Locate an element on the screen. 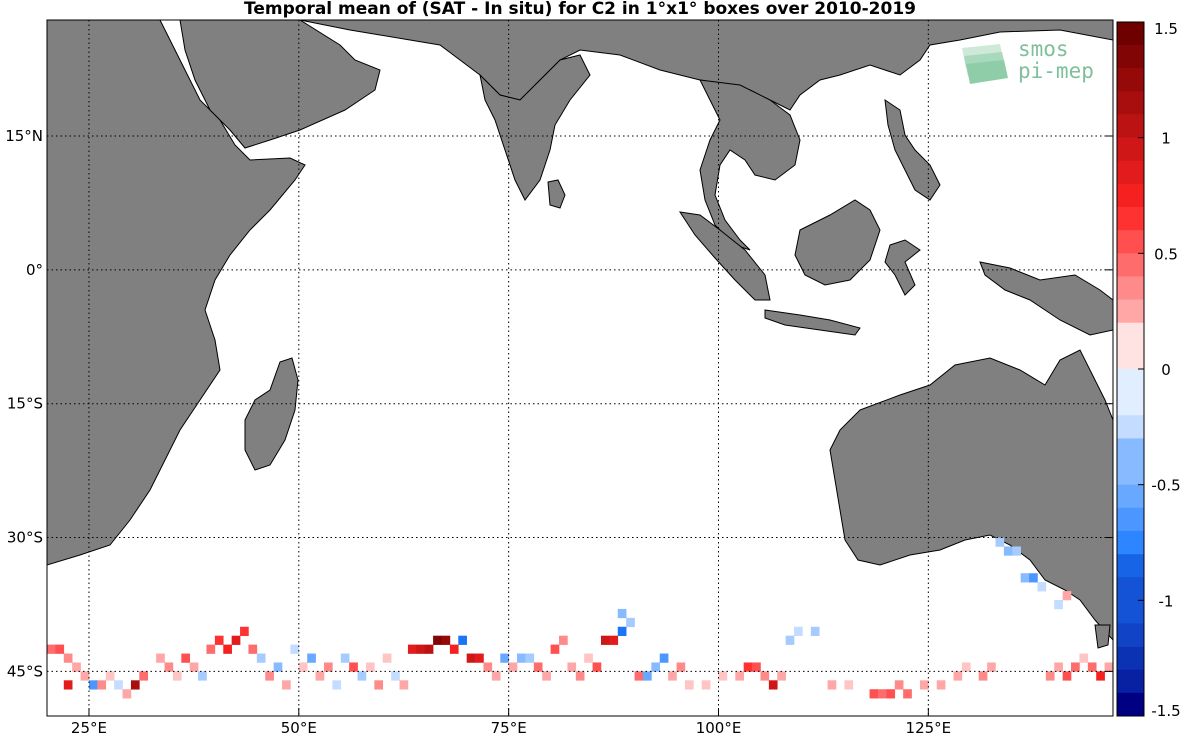 This screenshot has height=738, width=1188. borneo-island is located at coordinates (837, 242).